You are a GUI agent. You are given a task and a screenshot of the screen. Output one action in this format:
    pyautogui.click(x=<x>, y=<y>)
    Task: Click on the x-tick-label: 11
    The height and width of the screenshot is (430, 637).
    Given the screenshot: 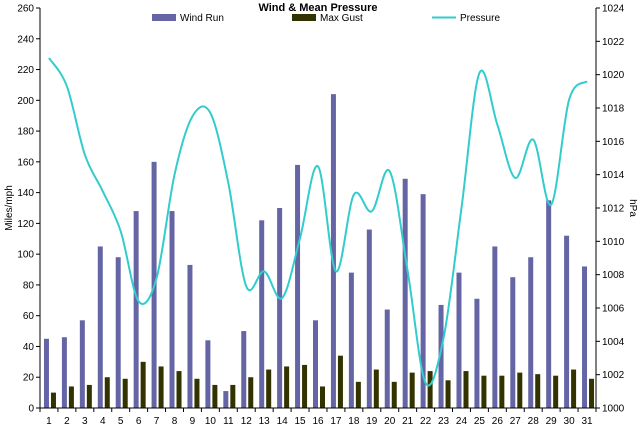 What is the action you would take?
    pyautogui.click(x=228, y=421)
    